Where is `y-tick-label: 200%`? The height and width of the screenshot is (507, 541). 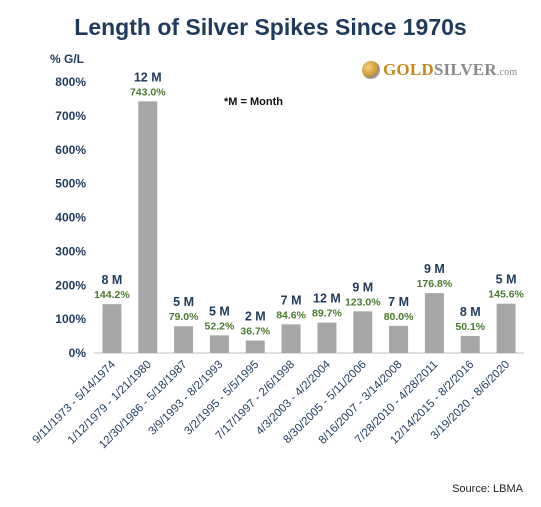 y-tick-label: 200% is located at coordinates (70, 285).